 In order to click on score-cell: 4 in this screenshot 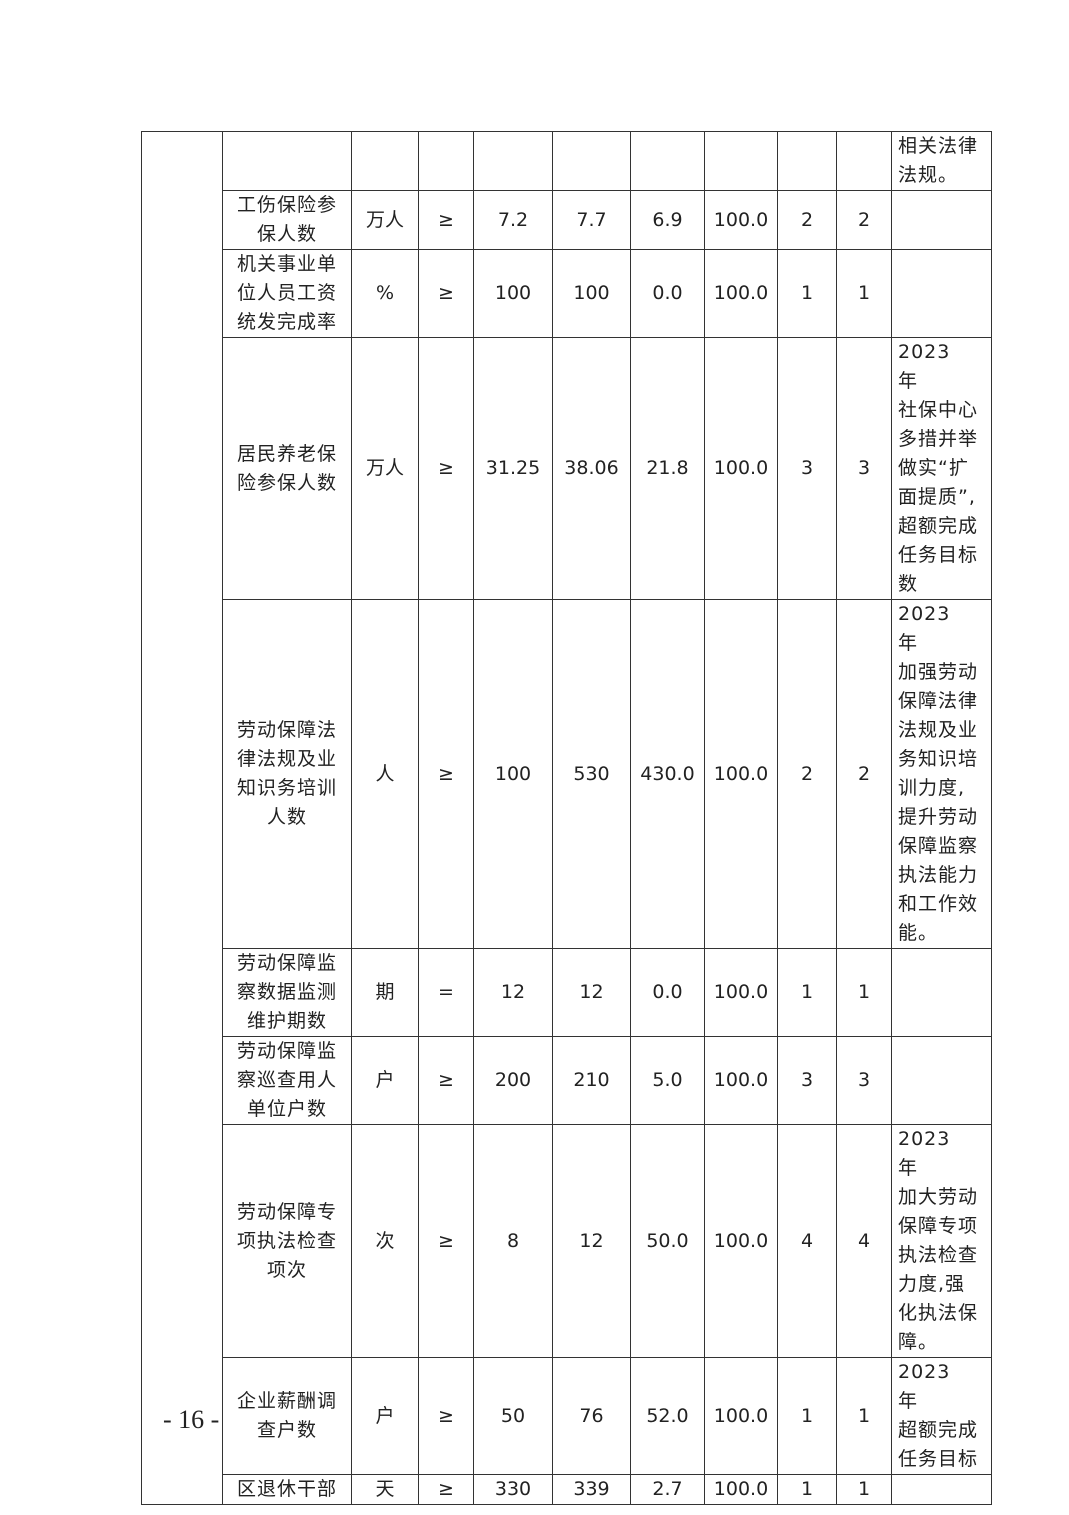, I will do `click(864, 1241)`.